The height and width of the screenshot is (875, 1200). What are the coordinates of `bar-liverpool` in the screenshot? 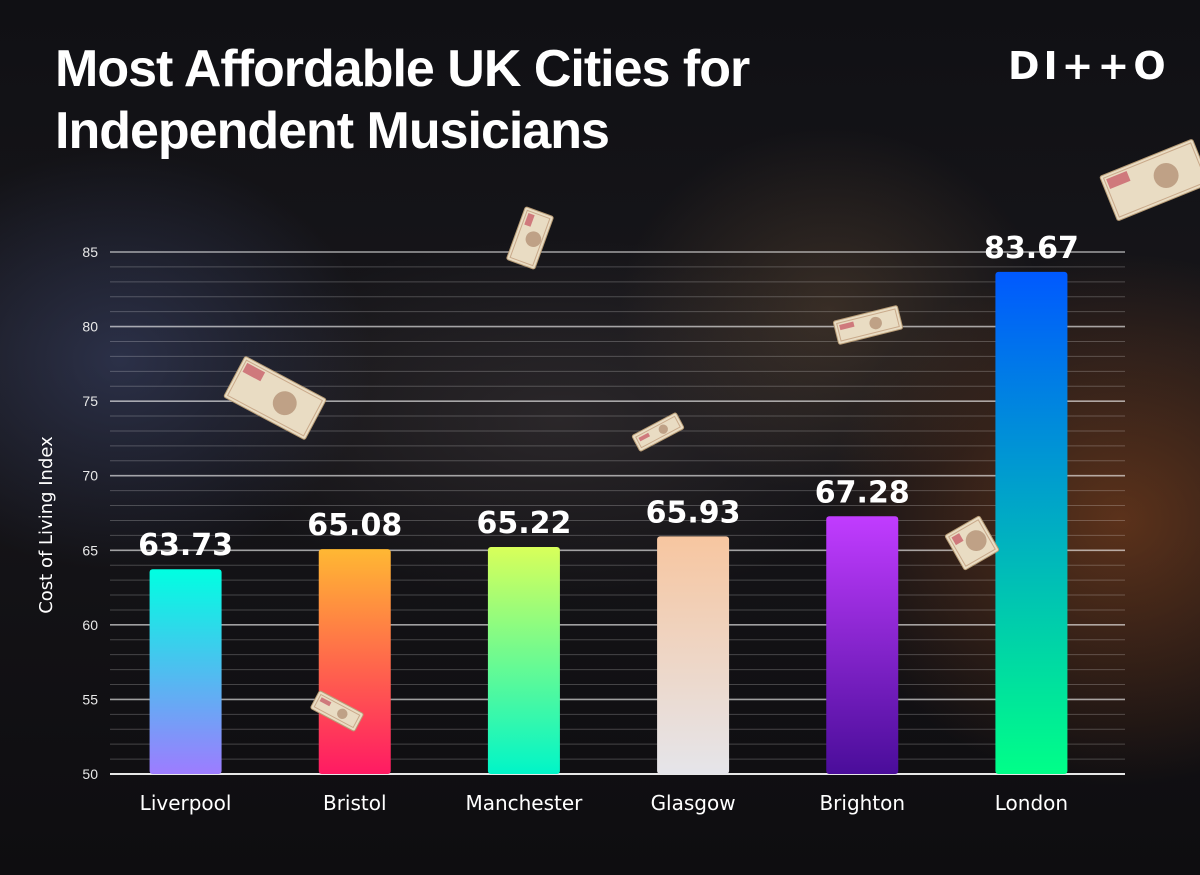 It's located at (185, 671).